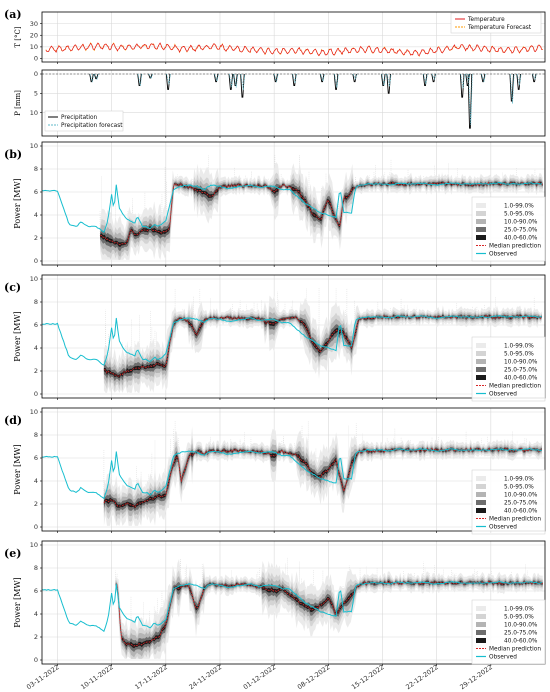 The width and height of the screenshot is (550, 692). I want to click on x-tick-label: 29-12-2022, so click(476, 677).